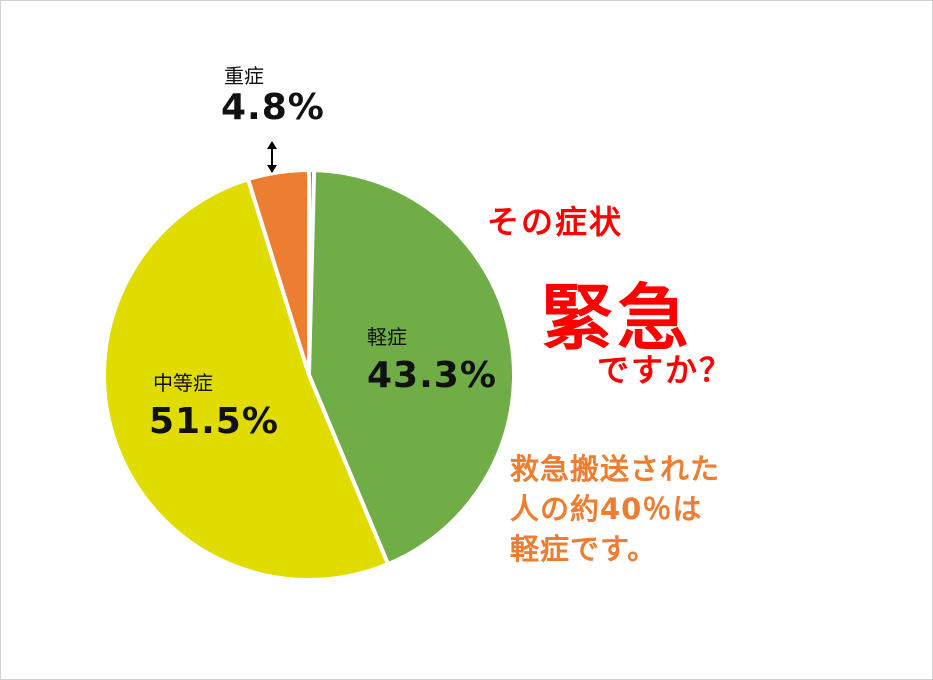 Image resolution: width=933 pixels, height=680 pixels. Describe the element at coordinates (183, 383) in the screenshot. I see `moderate-label: 中等症` at that location.